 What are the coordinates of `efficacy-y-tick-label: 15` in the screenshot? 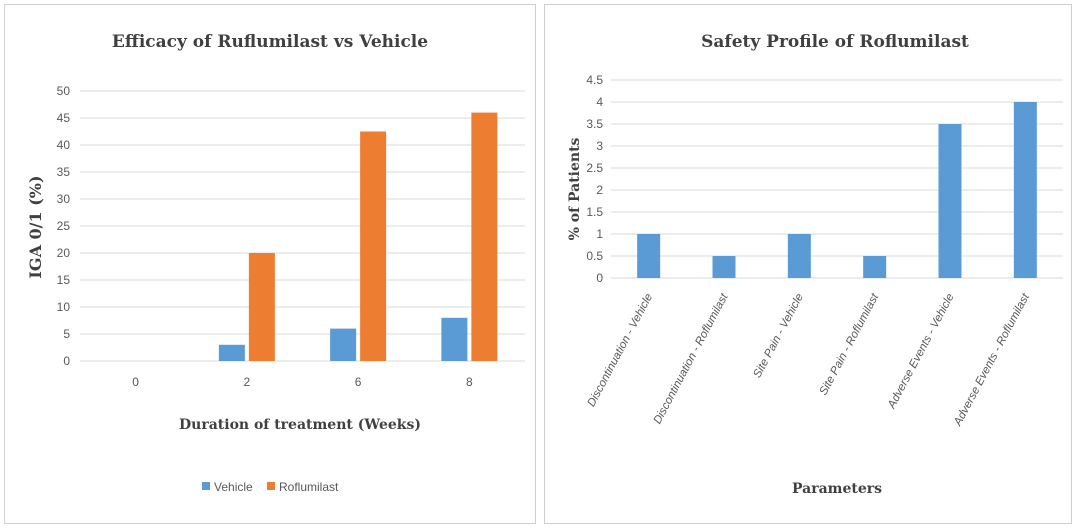 It's located at (64, 280).